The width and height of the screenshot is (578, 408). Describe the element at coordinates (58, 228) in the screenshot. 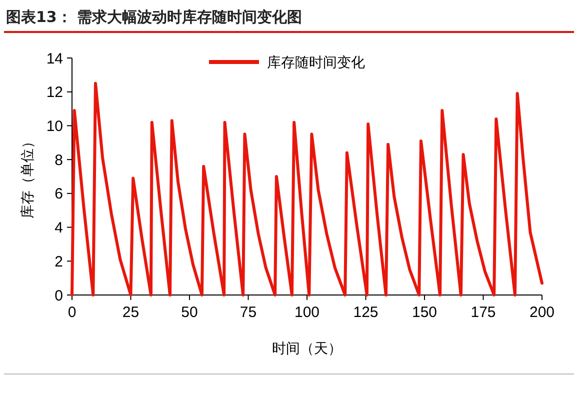

I see `y-tick-label: 4` at that location.